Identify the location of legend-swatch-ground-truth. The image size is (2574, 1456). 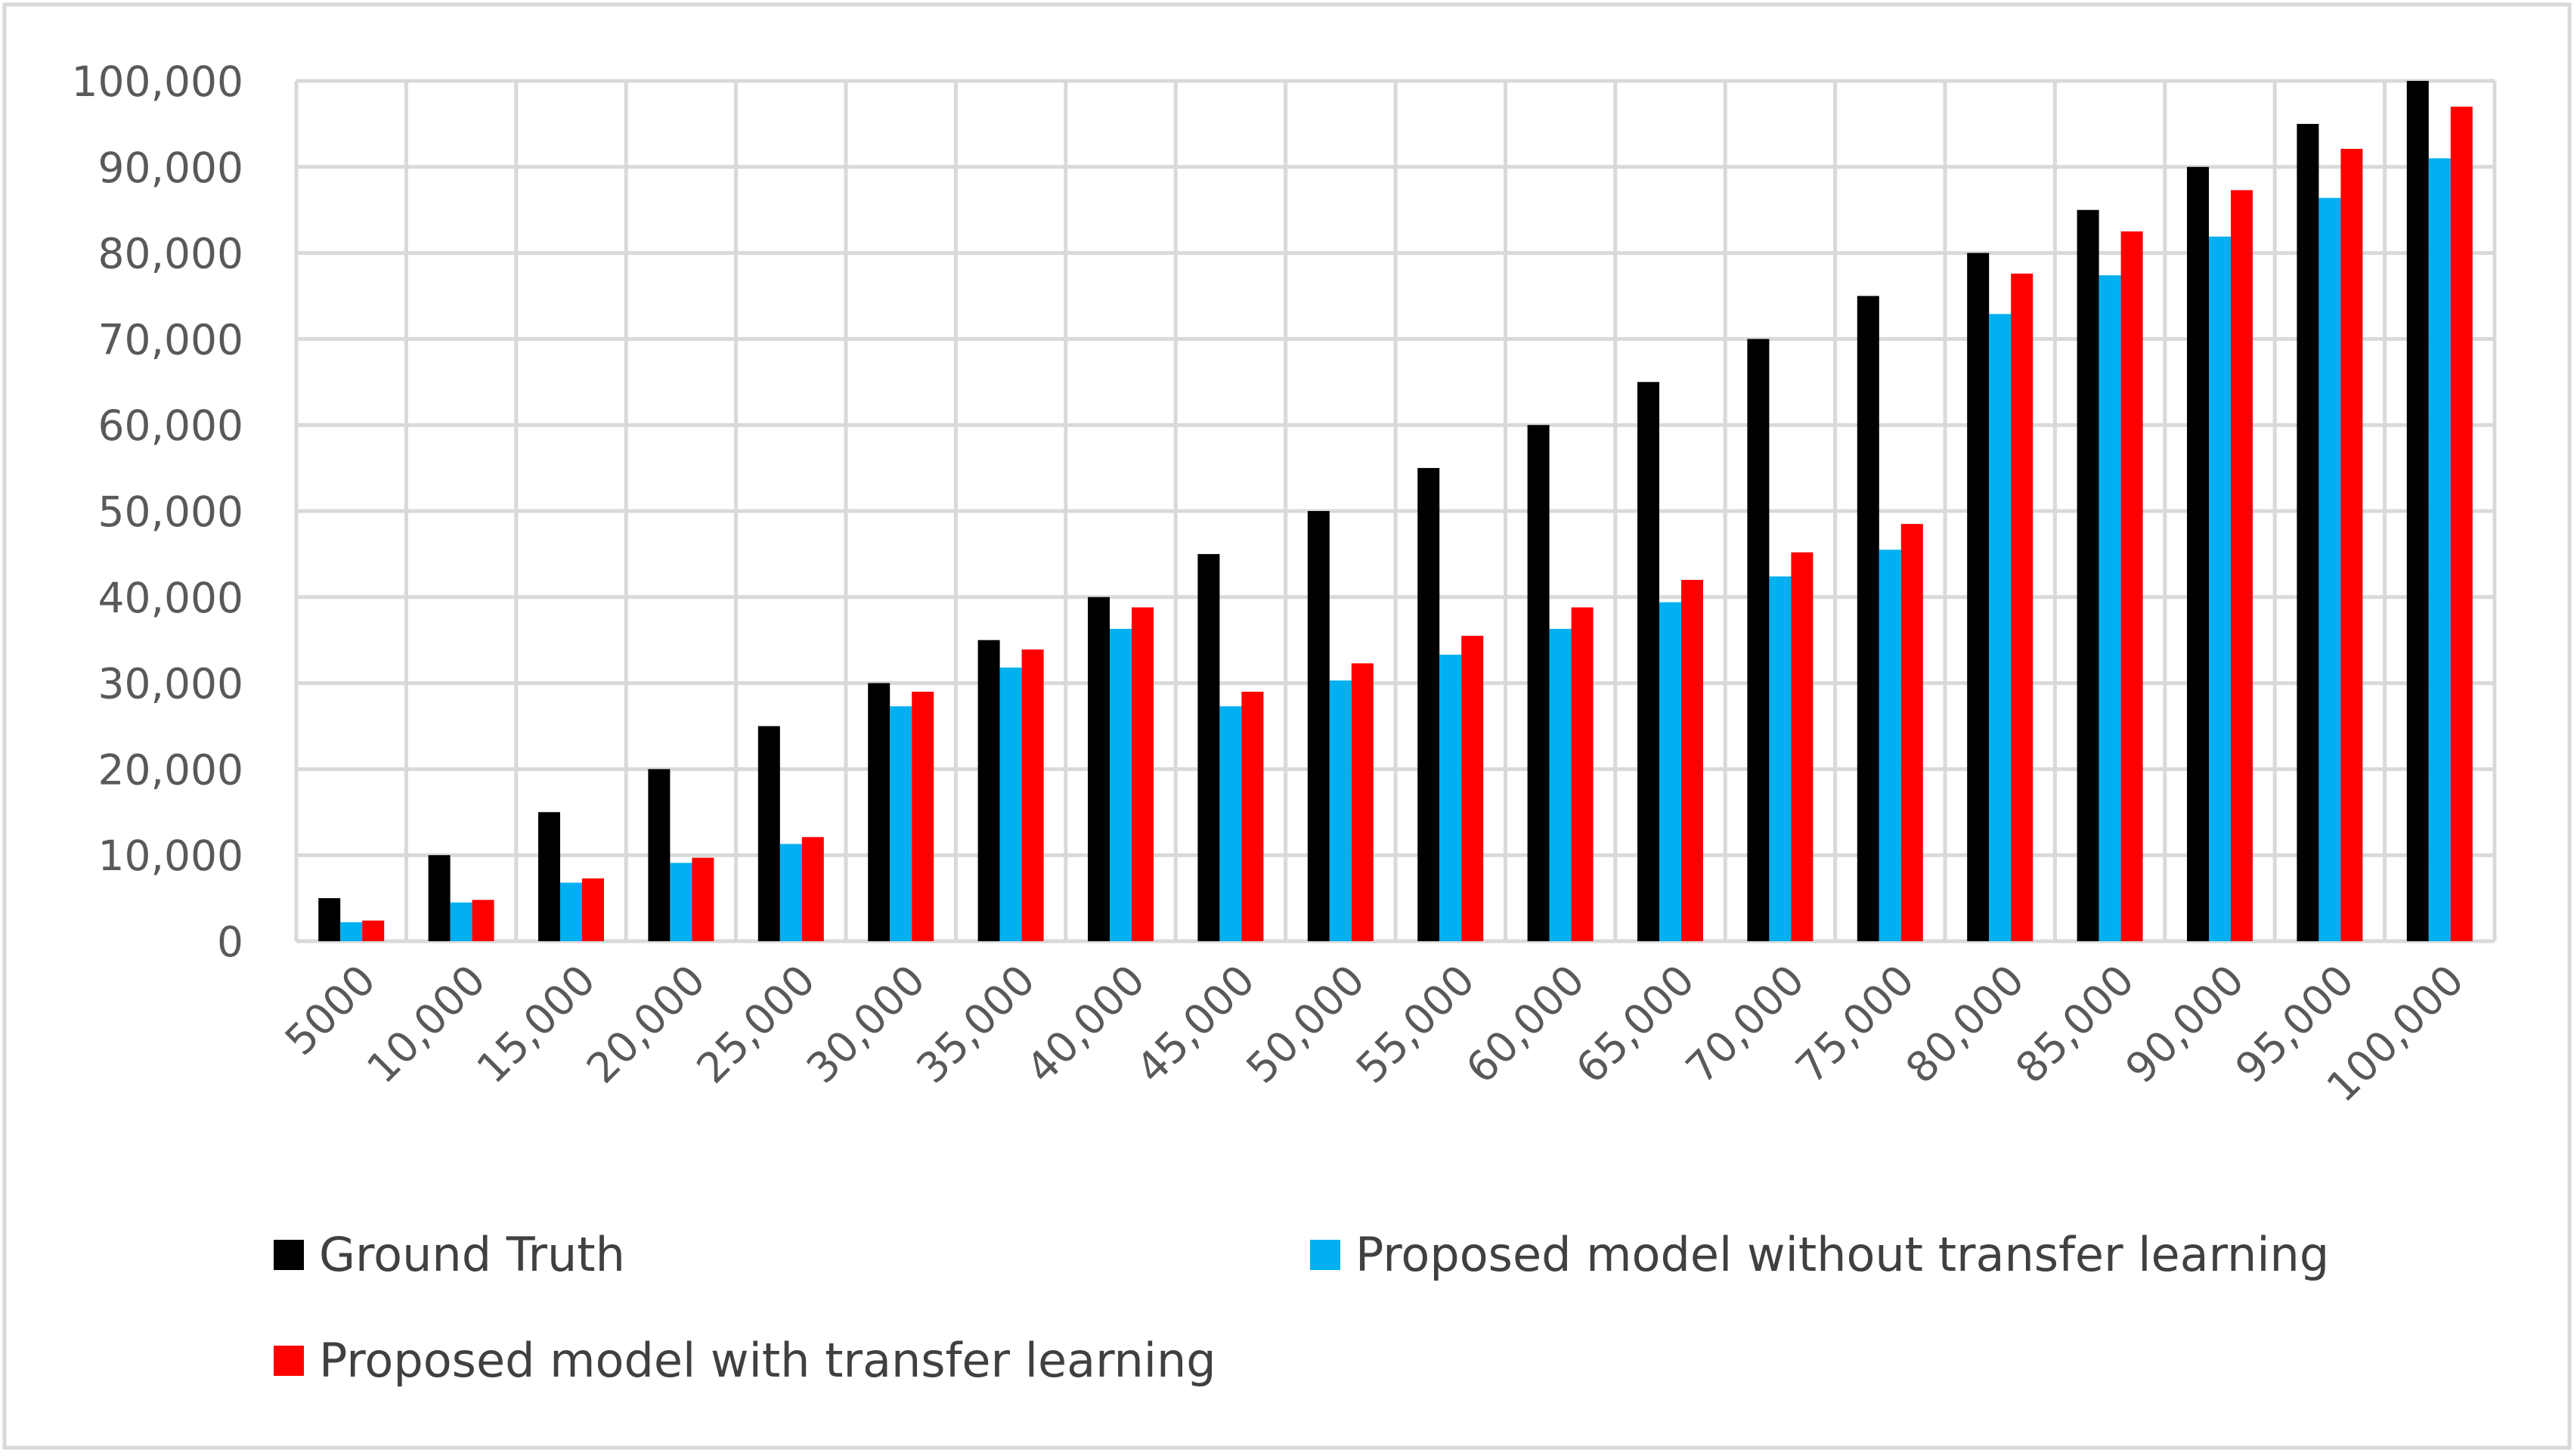
(289, 1255).